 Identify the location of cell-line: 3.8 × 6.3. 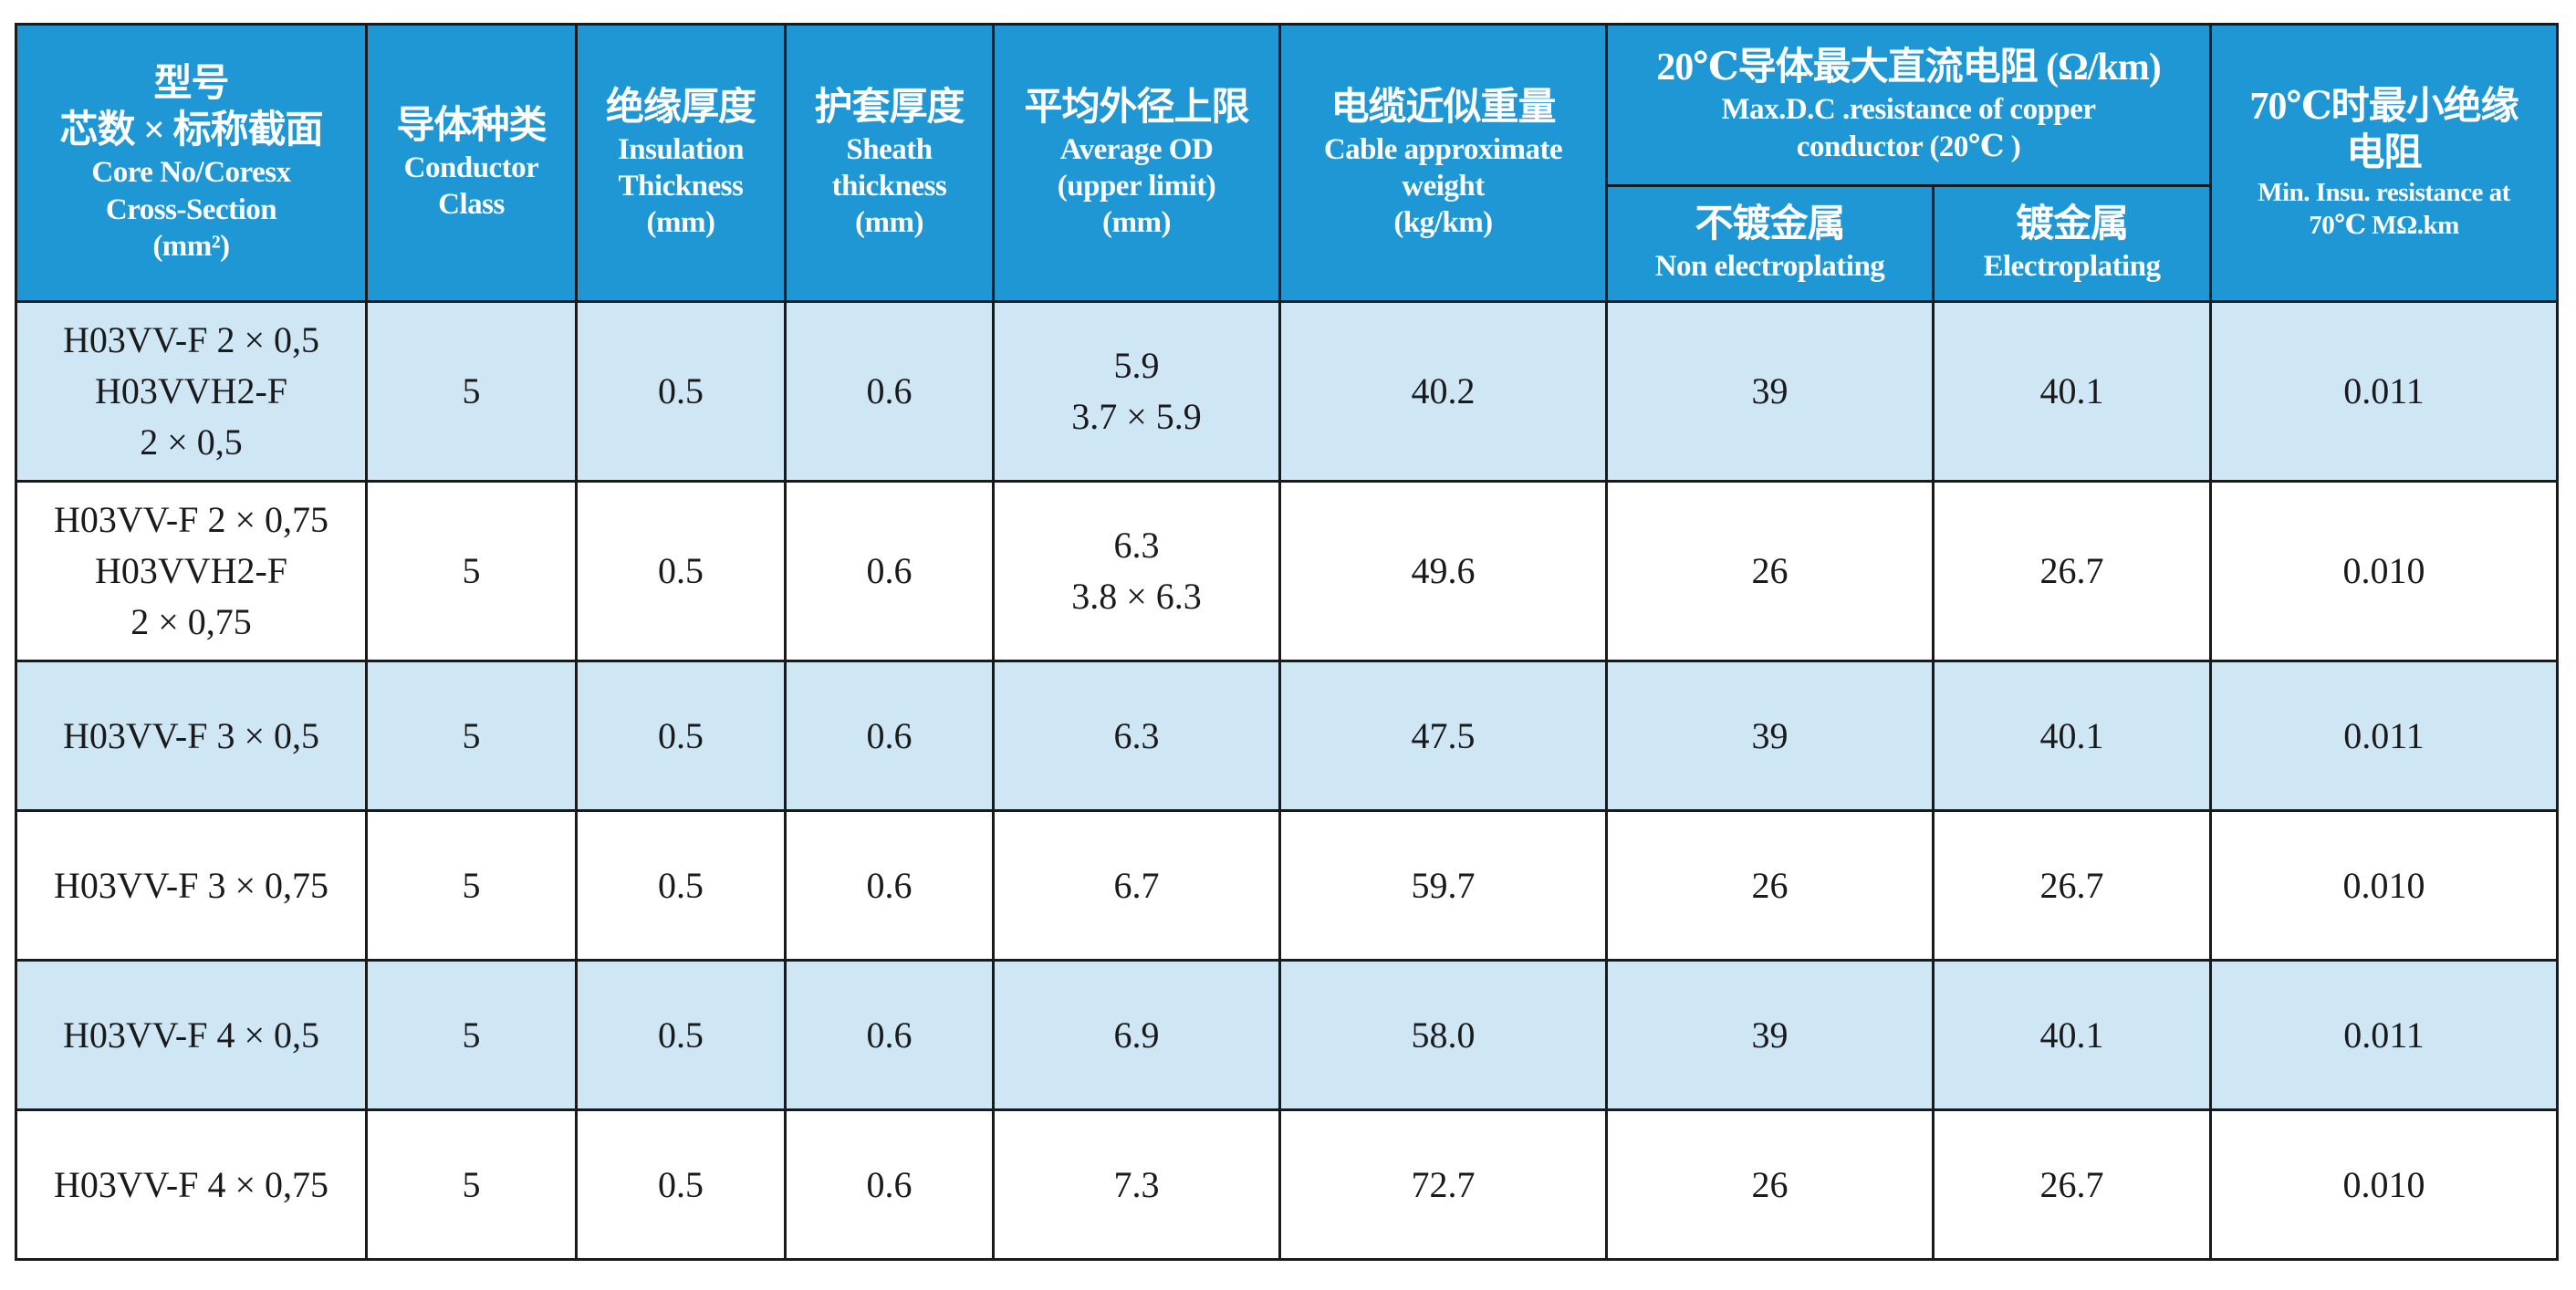
(1136, 597).